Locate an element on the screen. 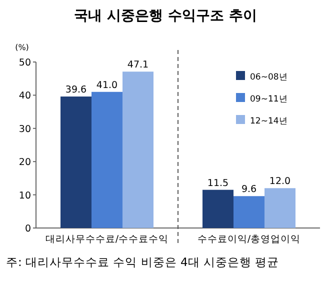 The width and height of the screenshot is (331, 294). y-tick-label: 10 is located at coordinates (24, 196).